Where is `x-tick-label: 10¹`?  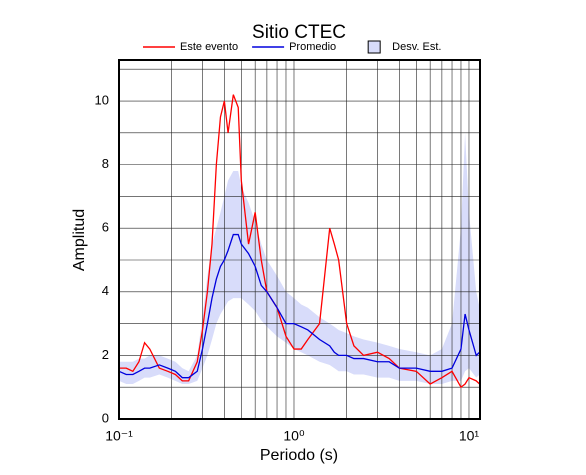
x-tick-label: 10¹ is located at coordinates (469, 436).